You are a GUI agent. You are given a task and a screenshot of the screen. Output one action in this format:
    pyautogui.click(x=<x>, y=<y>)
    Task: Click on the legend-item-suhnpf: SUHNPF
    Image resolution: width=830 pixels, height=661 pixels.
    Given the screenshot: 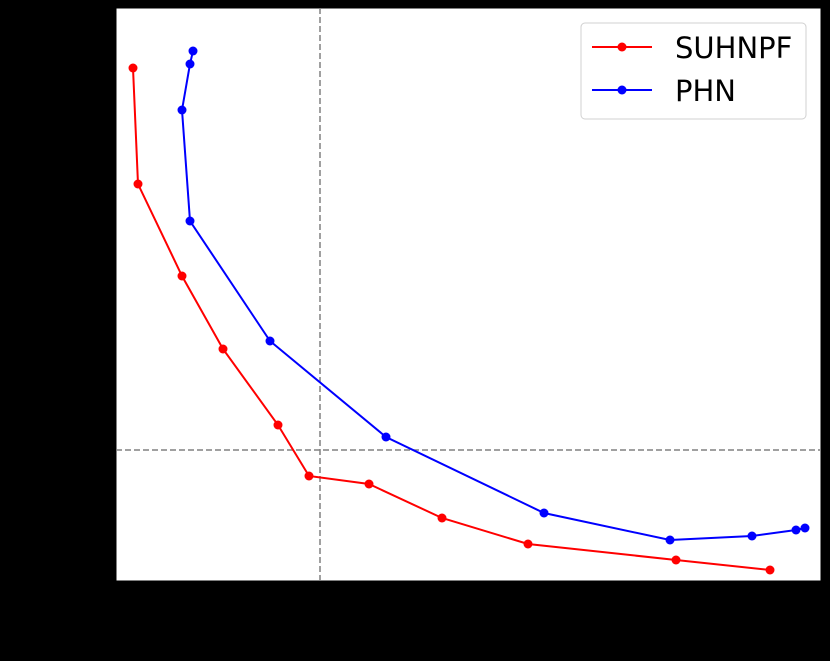 What is the action you would take?
    pyautogui.click(x=692, y=48)
    